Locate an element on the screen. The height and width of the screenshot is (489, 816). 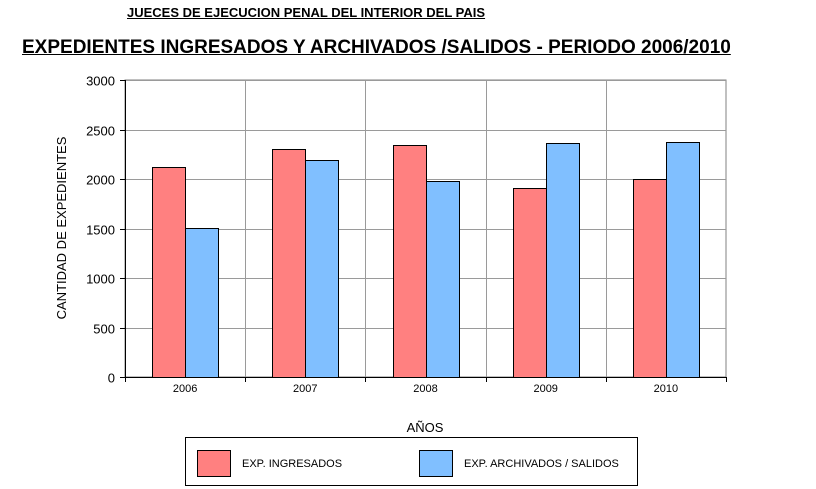
bar-ingresados-2007 is located at coordinates (289, 263).